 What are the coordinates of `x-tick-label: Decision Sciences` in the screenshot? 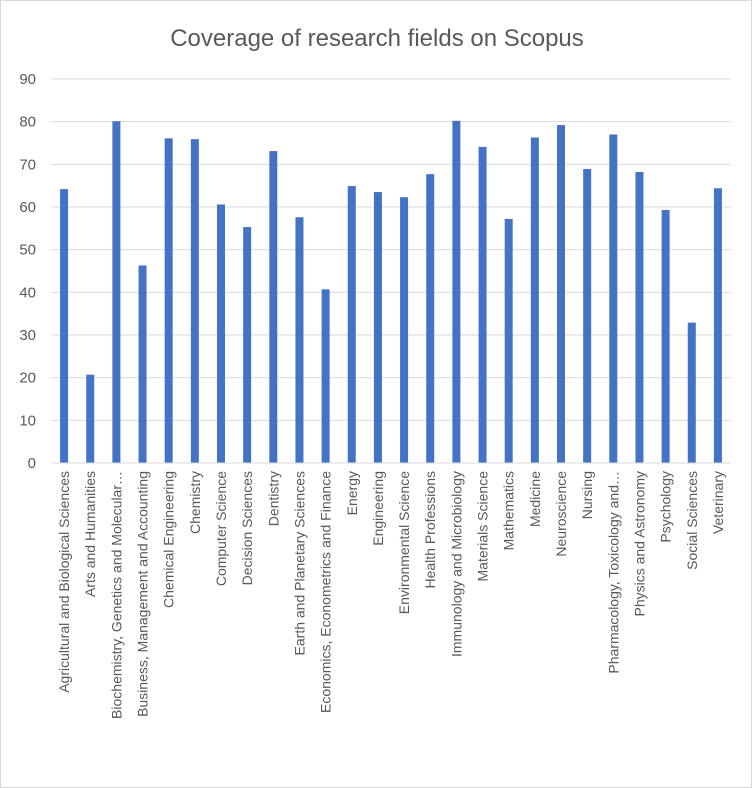 It's located at (247, 528).